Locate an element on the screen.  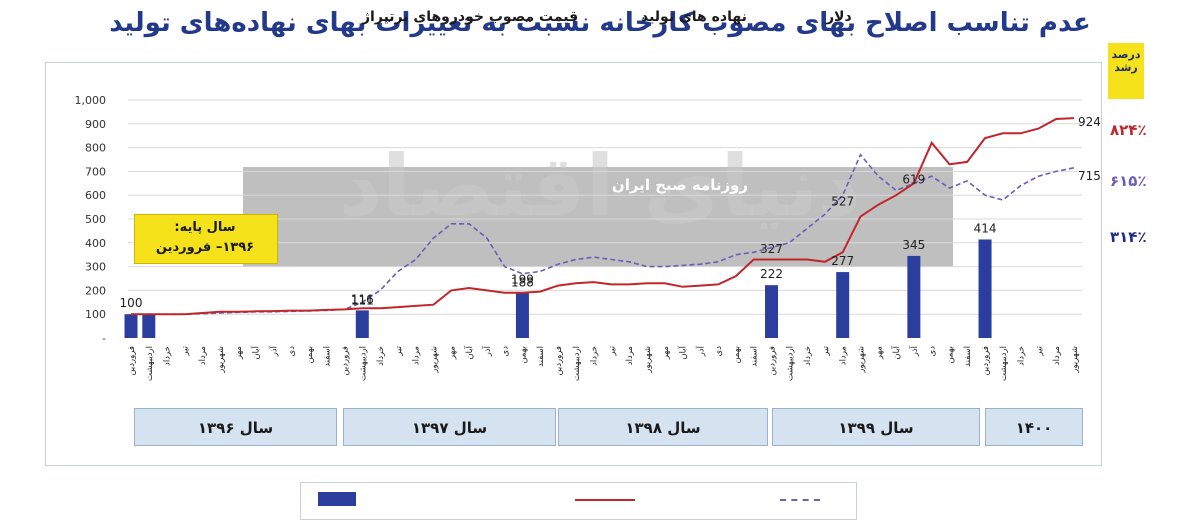
data-label: 111 is located at coordinates (362, 301).